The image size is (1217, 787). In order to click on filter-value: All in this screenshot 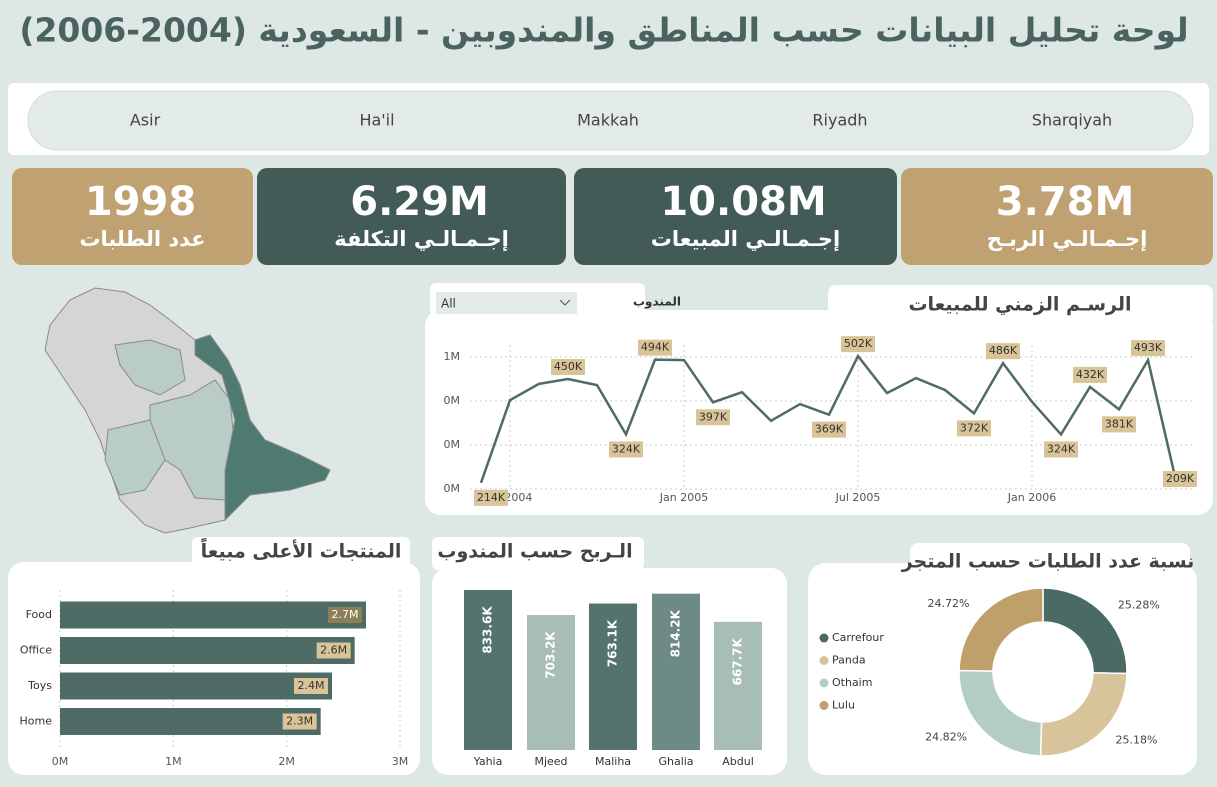, I will do `click(448, 304)`.